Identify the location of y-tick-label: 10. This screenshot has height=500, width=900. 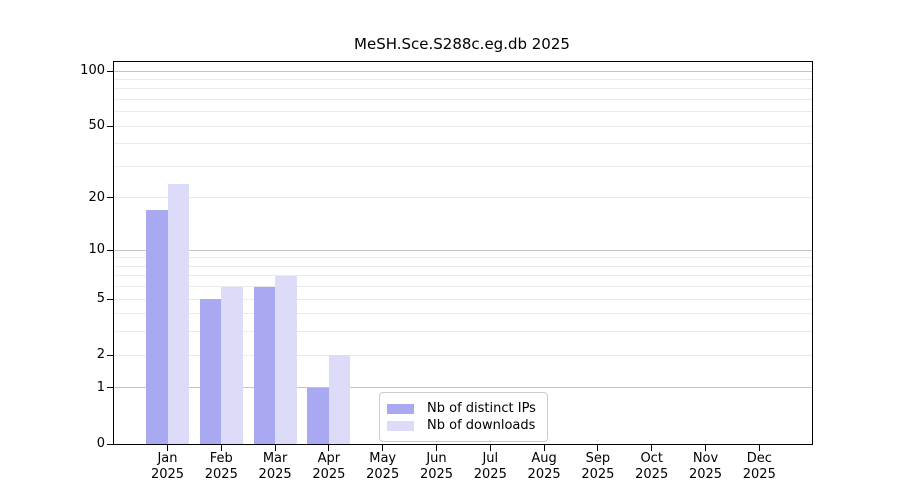
(96, 250).